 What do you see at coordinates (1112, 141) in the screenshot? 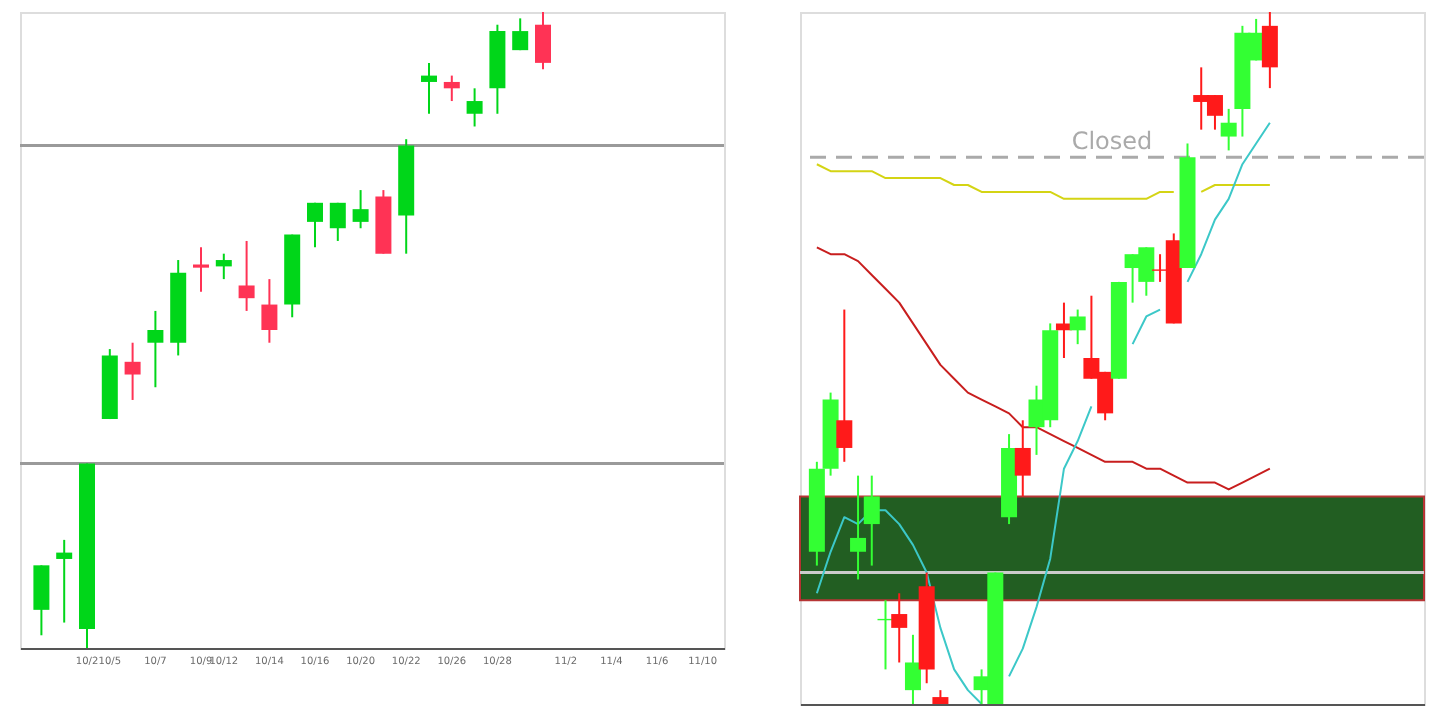
I see `ref-line-label: Closed` at bounding box center [1112, 141].